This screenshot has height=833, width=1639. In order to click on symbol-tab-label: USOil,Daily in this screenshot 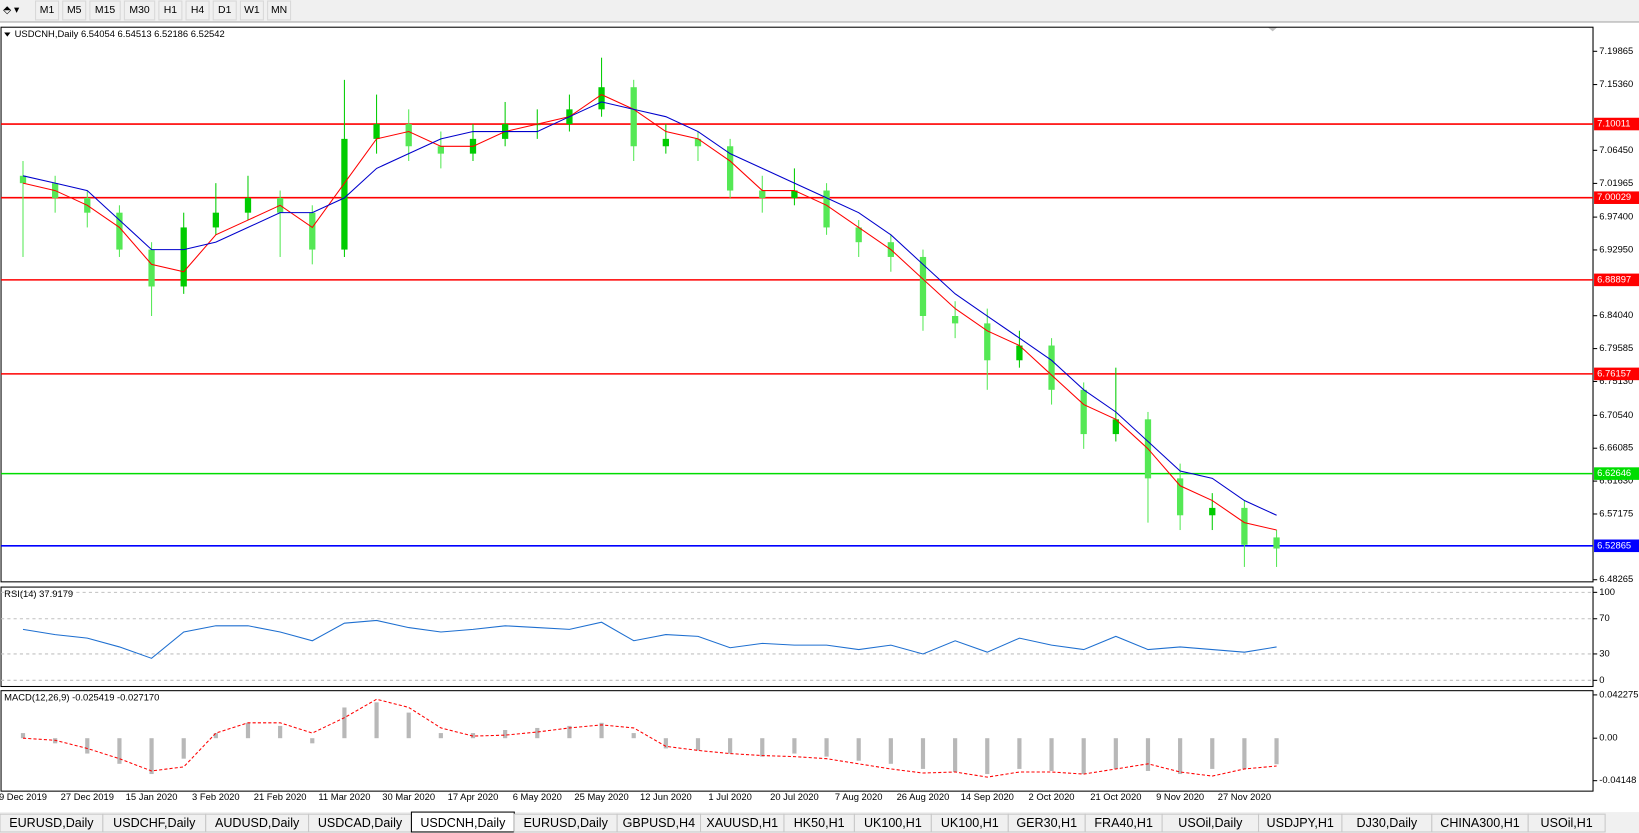, I will do `click(1210, 823)`.